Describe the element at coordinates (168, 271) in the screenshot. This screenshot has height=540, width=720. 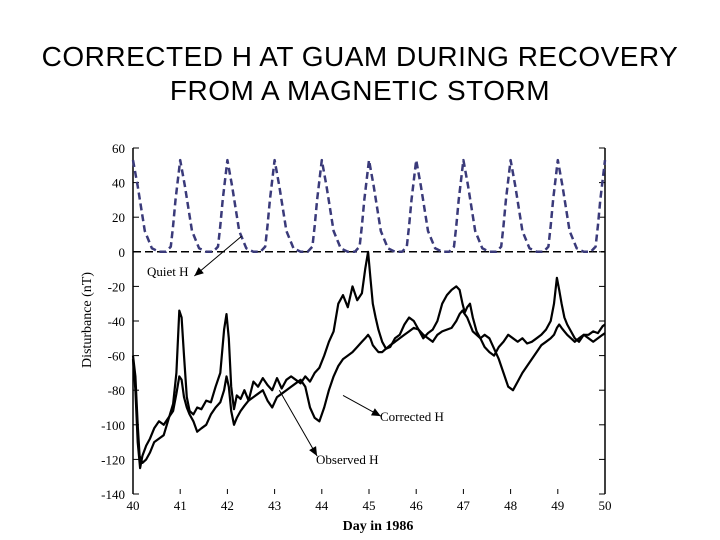
I see `annotation-label: Quiet H` at that location.